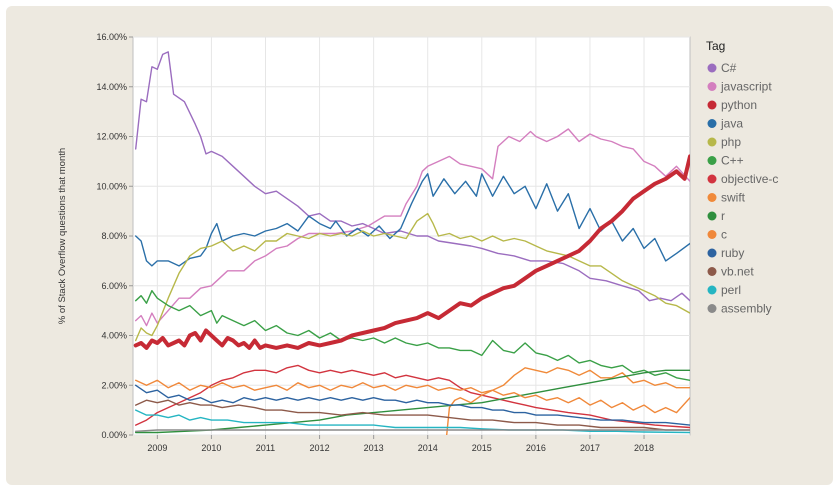 The image size is (839, 491). What do you see at coordinates (590, 448) in the screenshot?
I see `x-tick-label: 2017` at bounding box center [590, 448].